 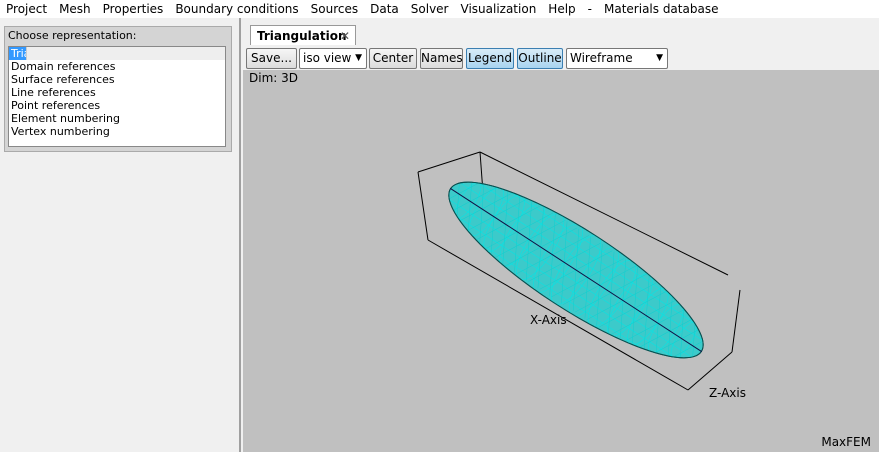 What do you see at coordinates (56, 105) in the screenshot?
I see `list-item: Point references` at bounding box center [56, 105].